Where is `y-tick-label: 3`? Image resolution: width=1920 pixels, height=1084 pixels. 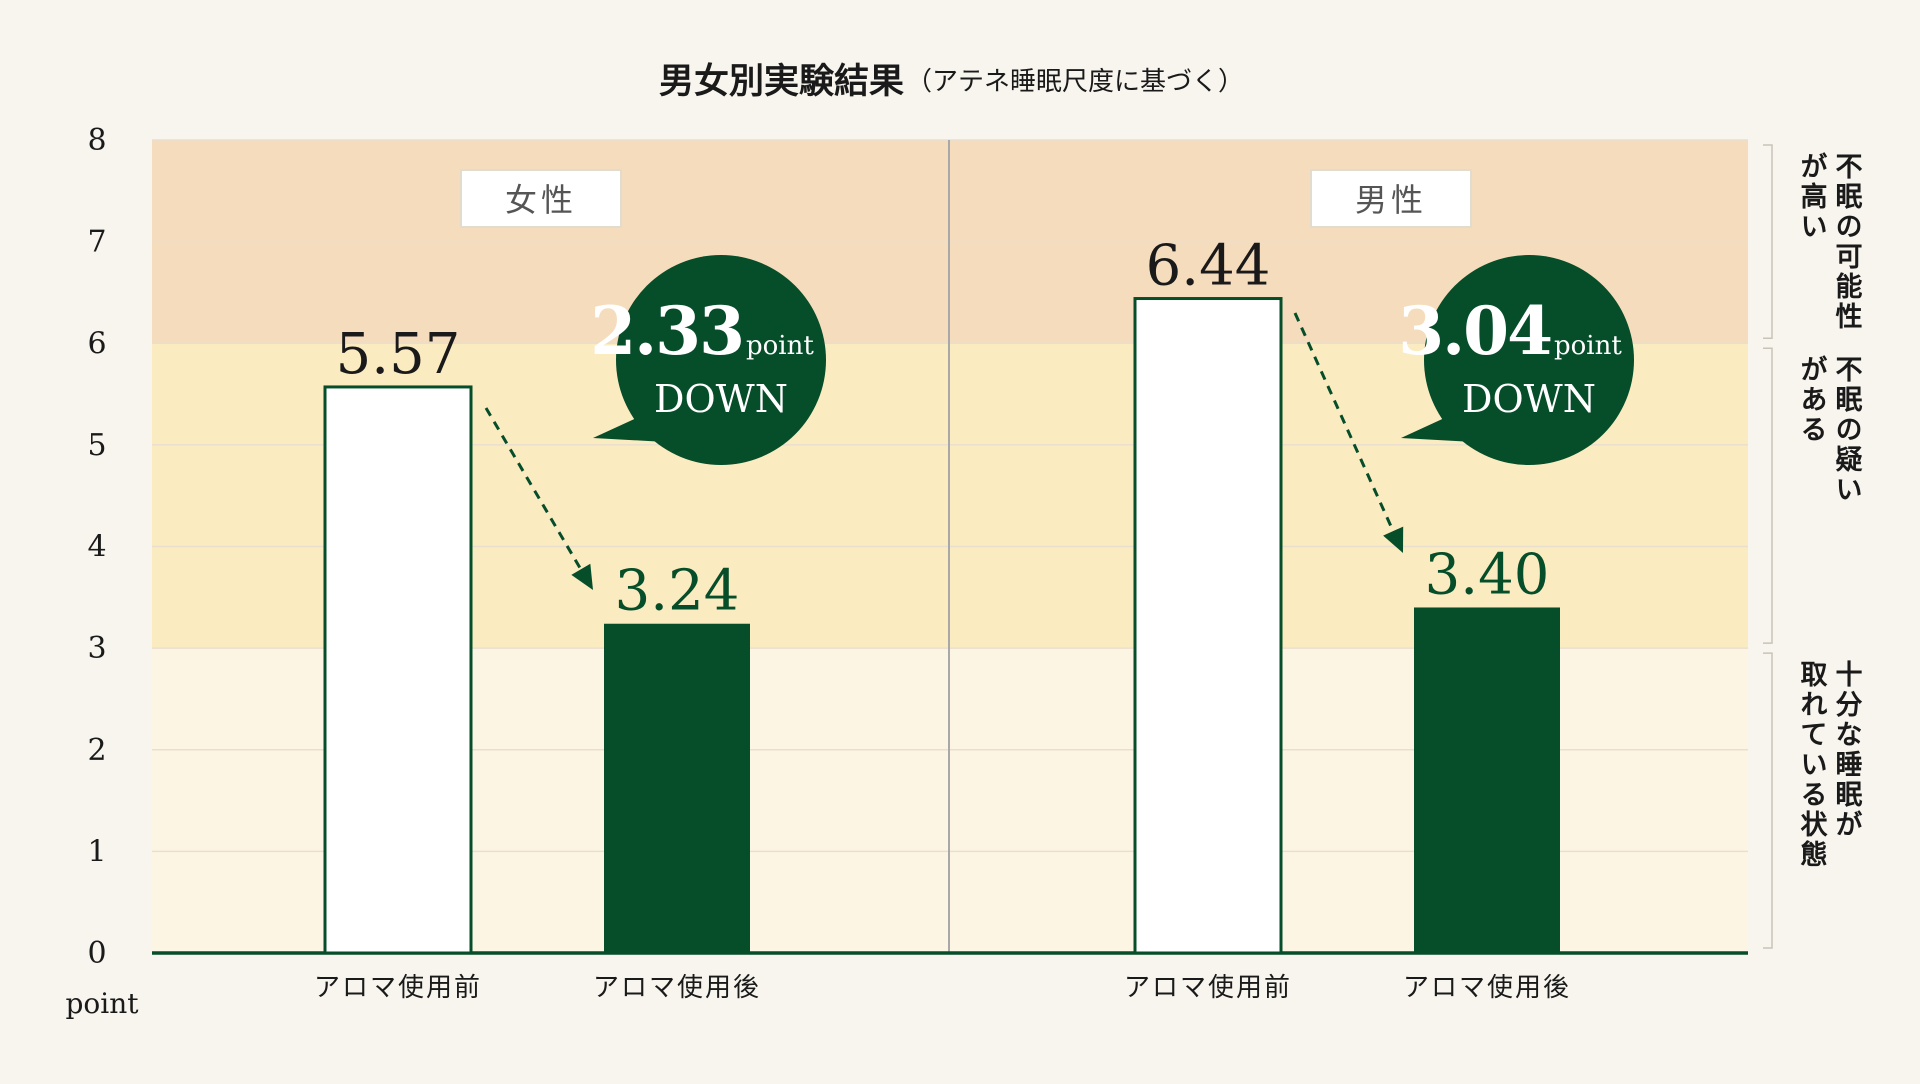
y-tick-label: 3 is located at coordinates (96, 648).